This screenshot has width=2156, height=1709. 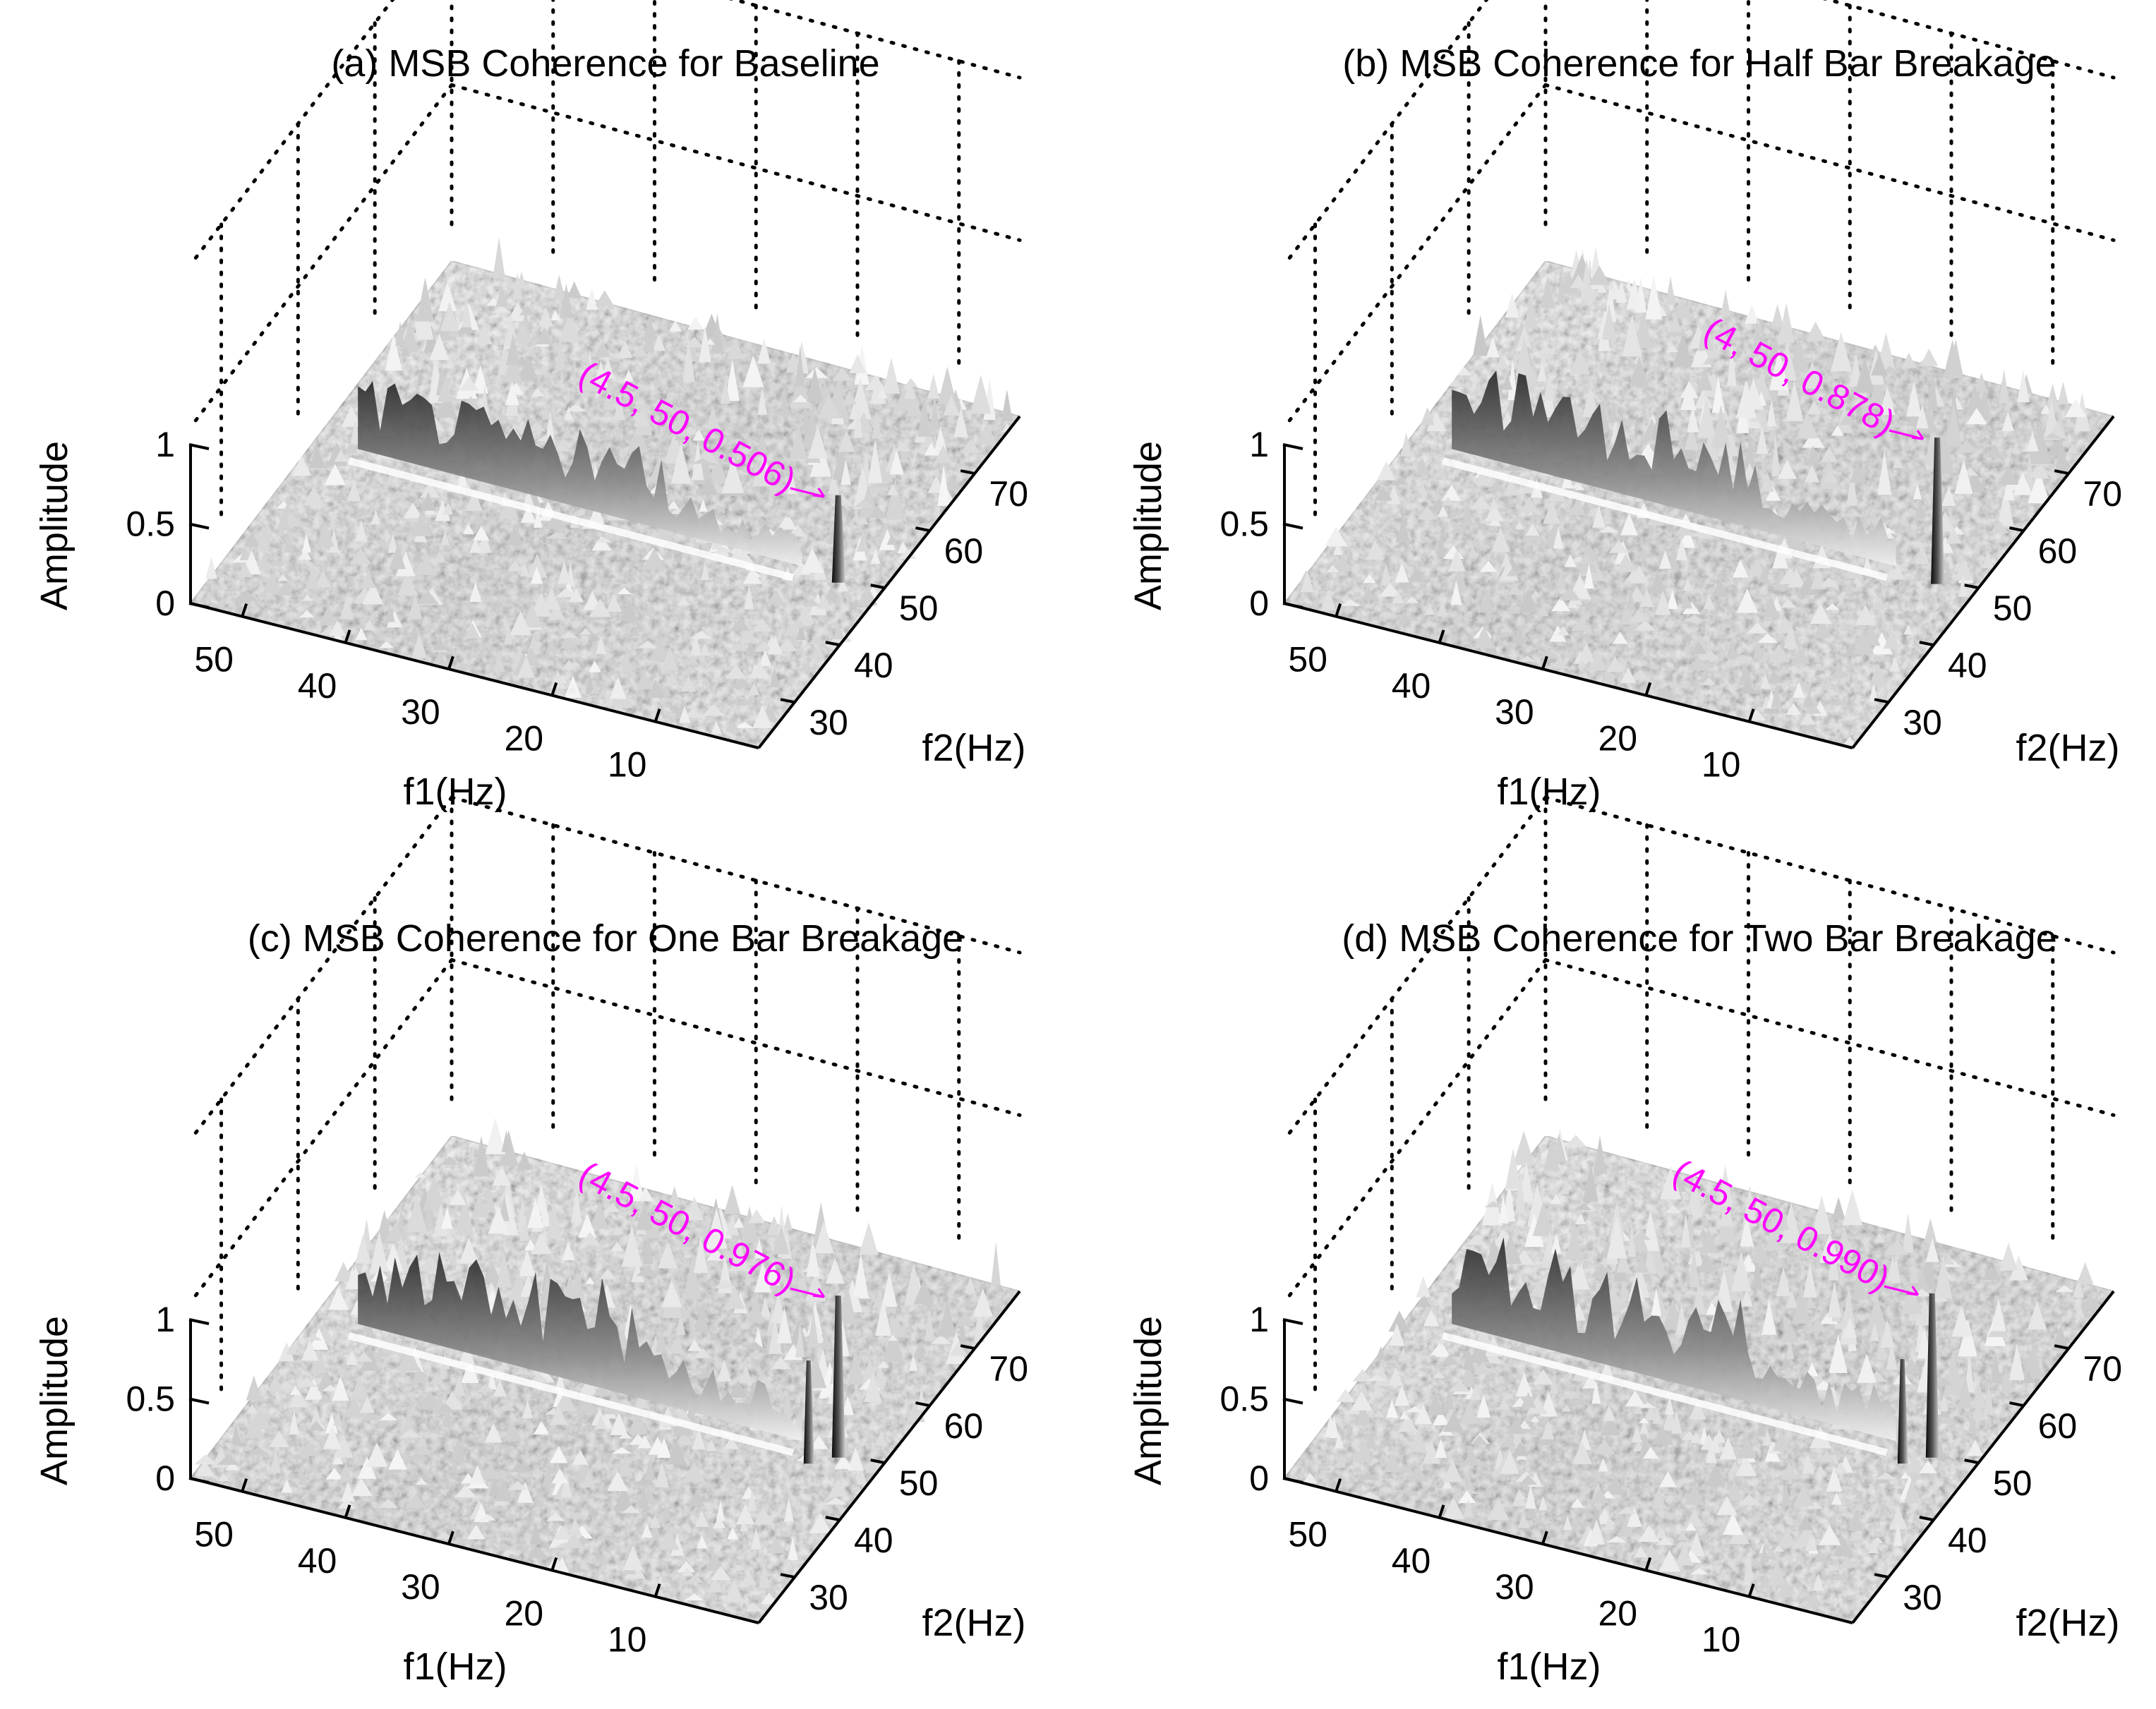 I want to click on amplitude-axis-label: Amplitude, so click(x=1148, y=1400).